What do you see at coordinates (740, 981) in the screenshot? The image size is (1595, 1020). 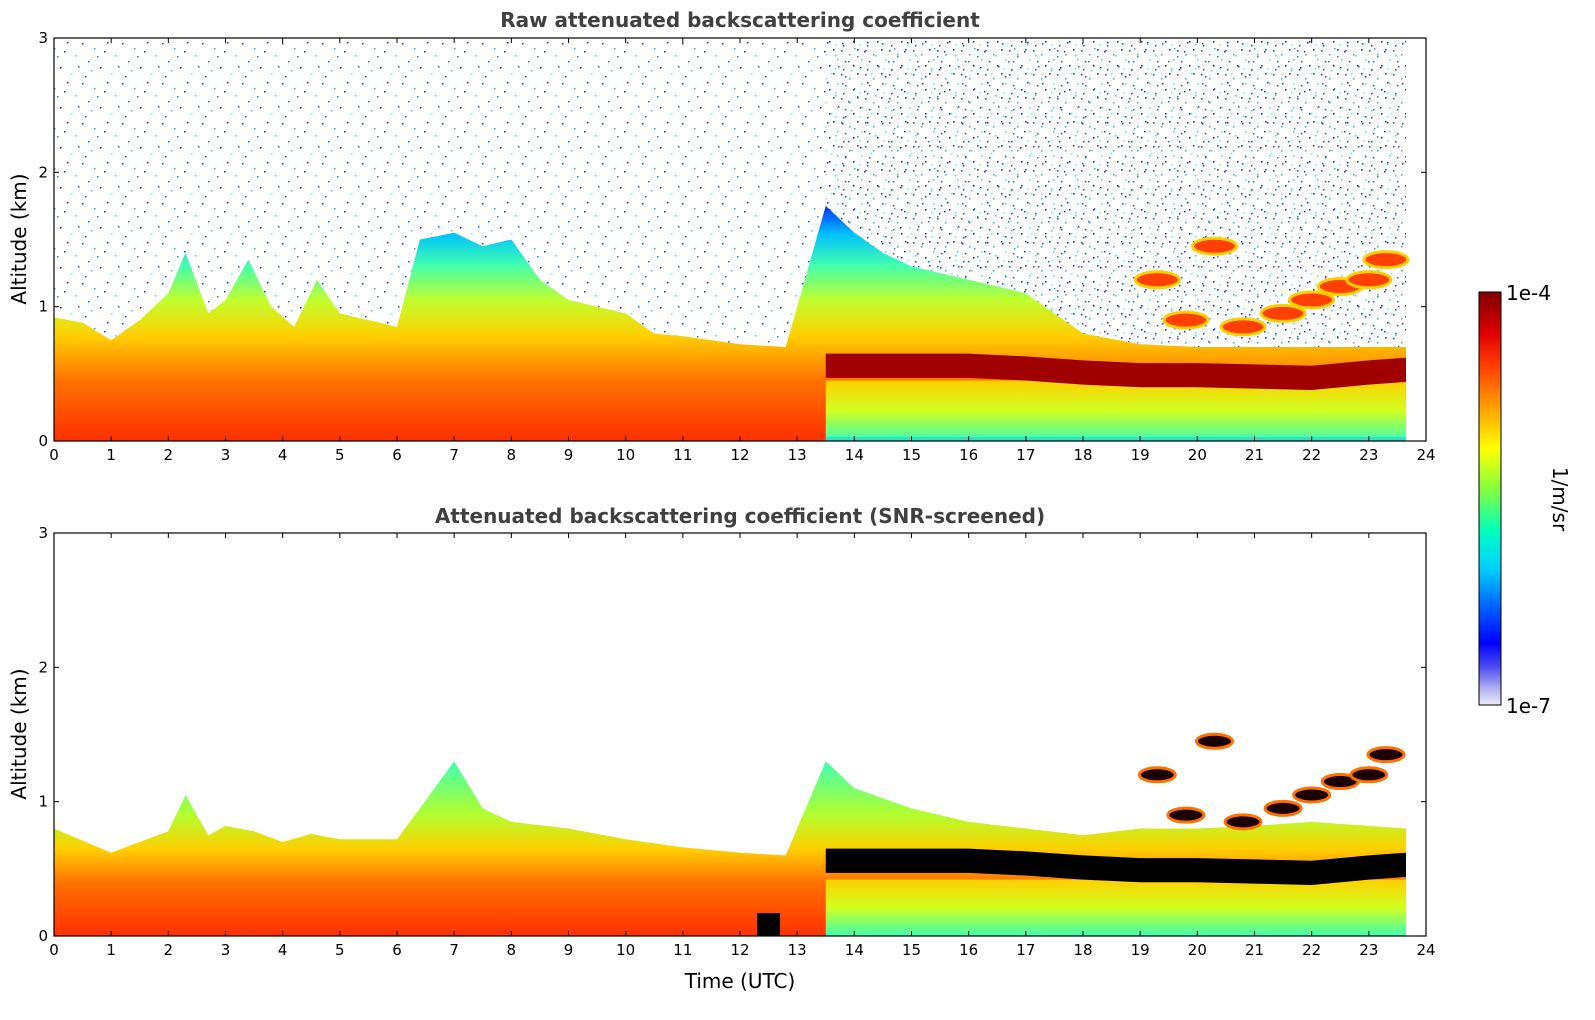 I see `x-axis-label: Time (UTC)` at bounding box center [740, 981].